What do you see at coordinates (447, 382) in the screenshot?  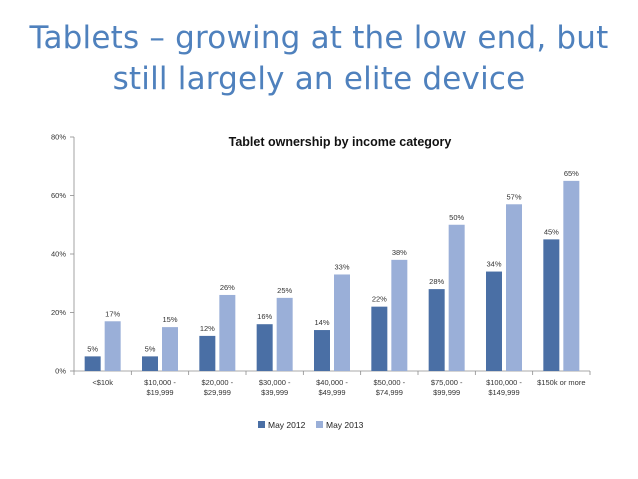 I see `x-category-label: $75,000 -` at bounding box center [447, 382].